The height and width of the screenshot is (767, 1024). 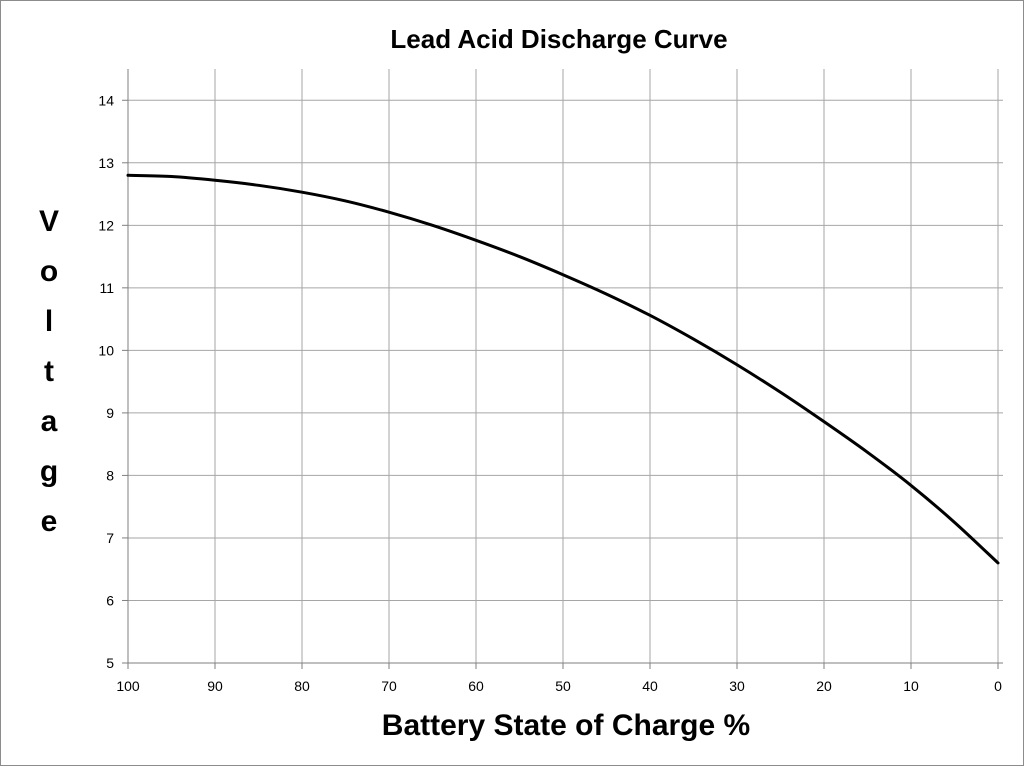 What do you see at coordinates (106, 288) in the screenshot?
I see `y-tick-label: 11` at bounding box center [106, 288].